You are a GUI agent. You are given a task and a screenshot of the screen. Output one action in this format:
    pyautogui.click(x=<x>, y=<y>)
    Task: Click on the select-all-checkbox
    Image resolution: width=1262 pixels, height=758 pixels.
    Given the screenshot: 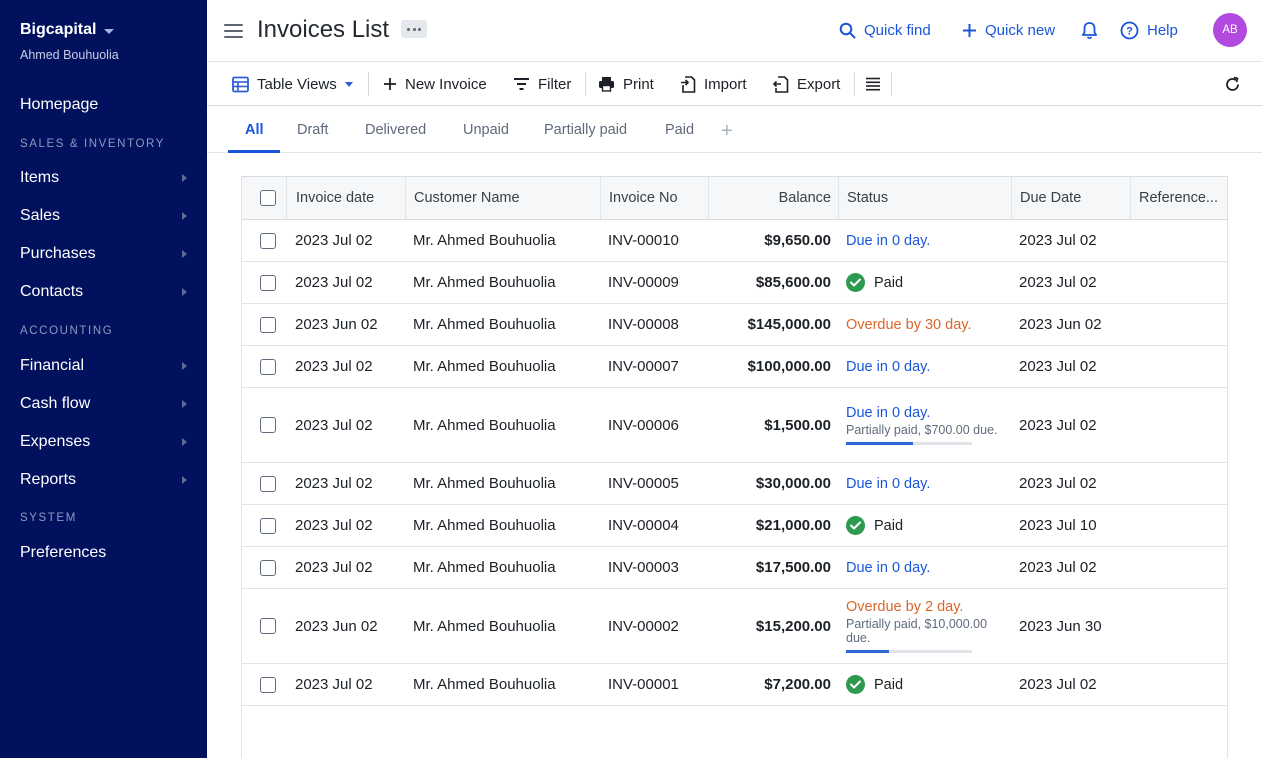 What is the action you would take?
    pyautogui.click(x=267, y=198)
    